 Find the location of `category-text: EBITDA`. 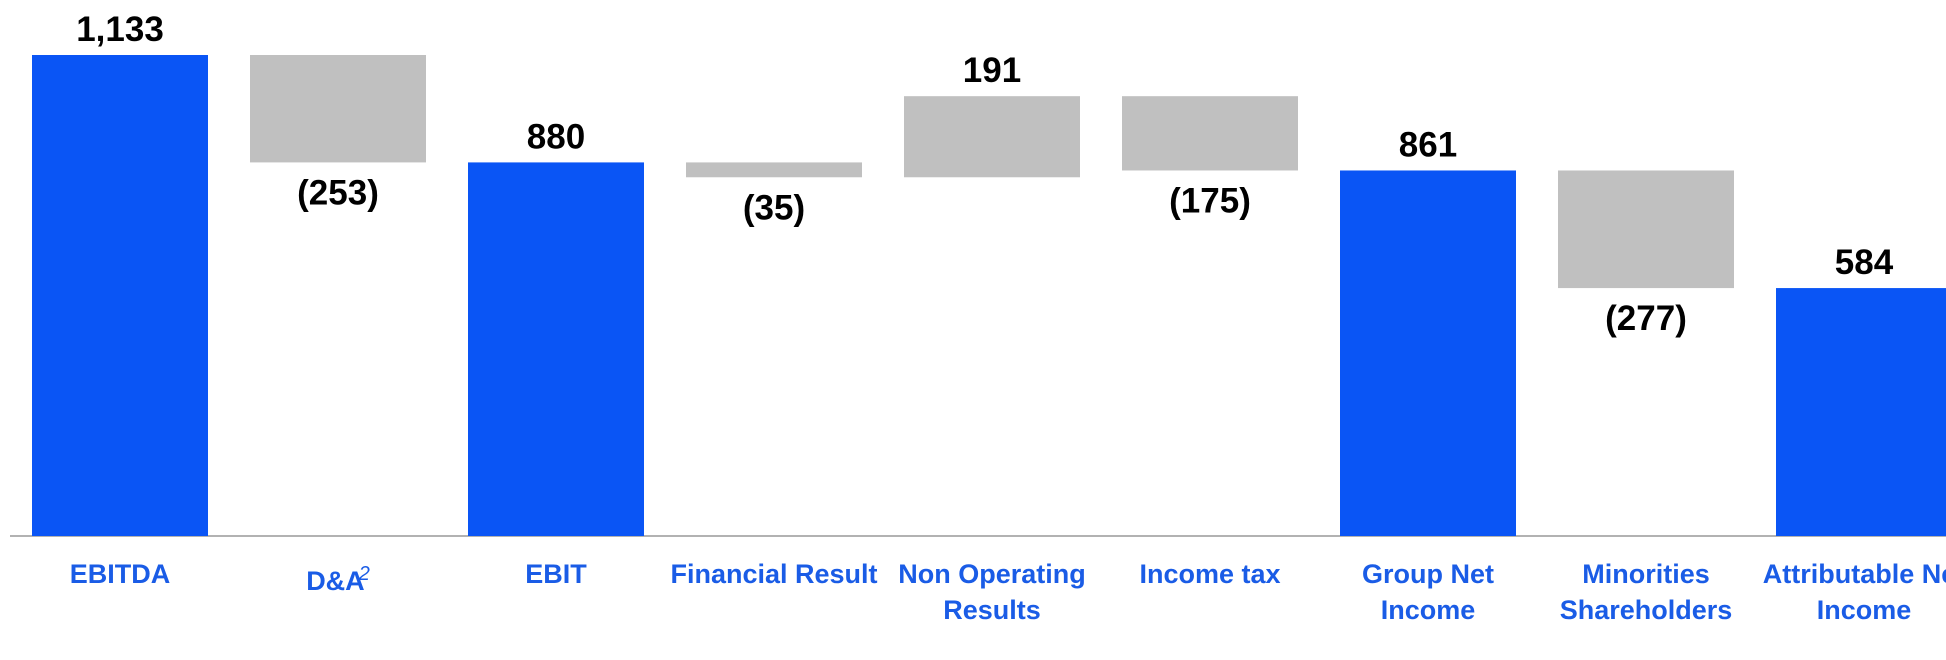

category-text: EBITDA is located at coordinates (120, 574).